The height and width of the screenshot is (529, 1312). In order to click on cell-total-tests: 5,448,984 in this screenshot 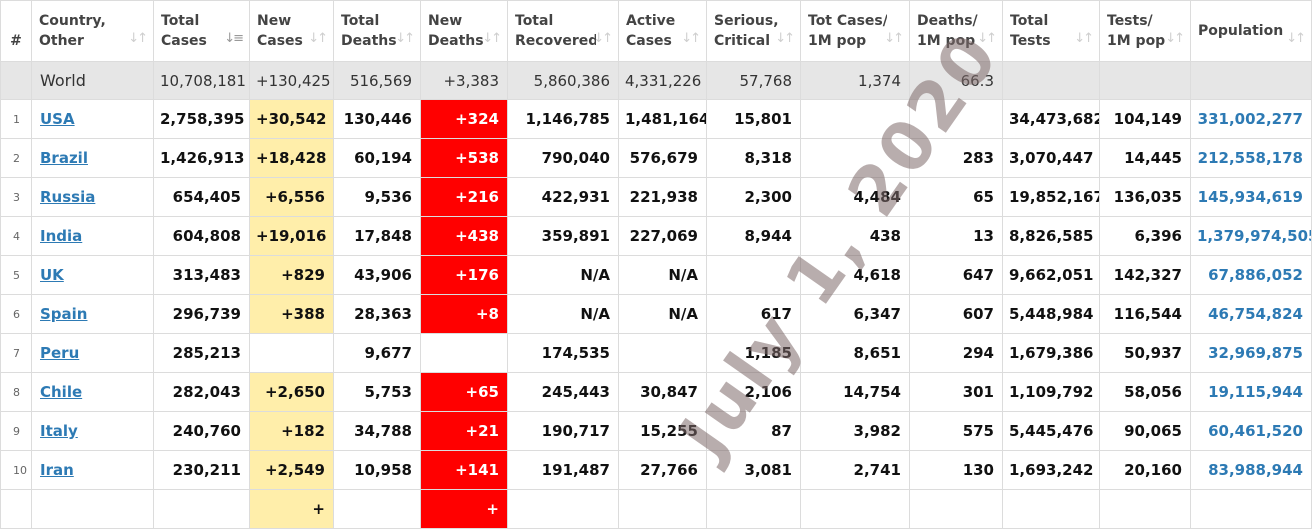, I will do `click(1051, 314)`.